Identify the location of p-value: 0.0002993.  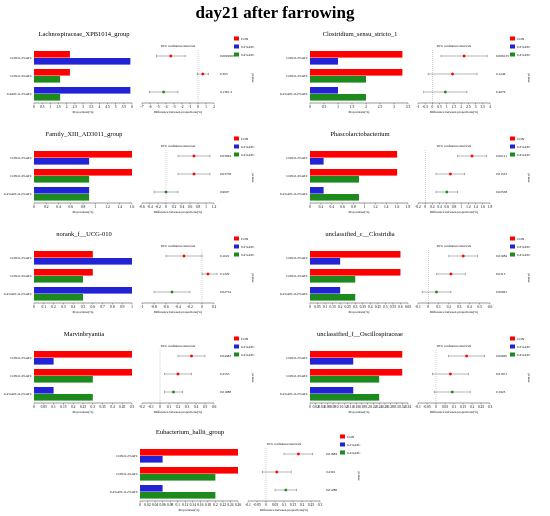
(227, 56).